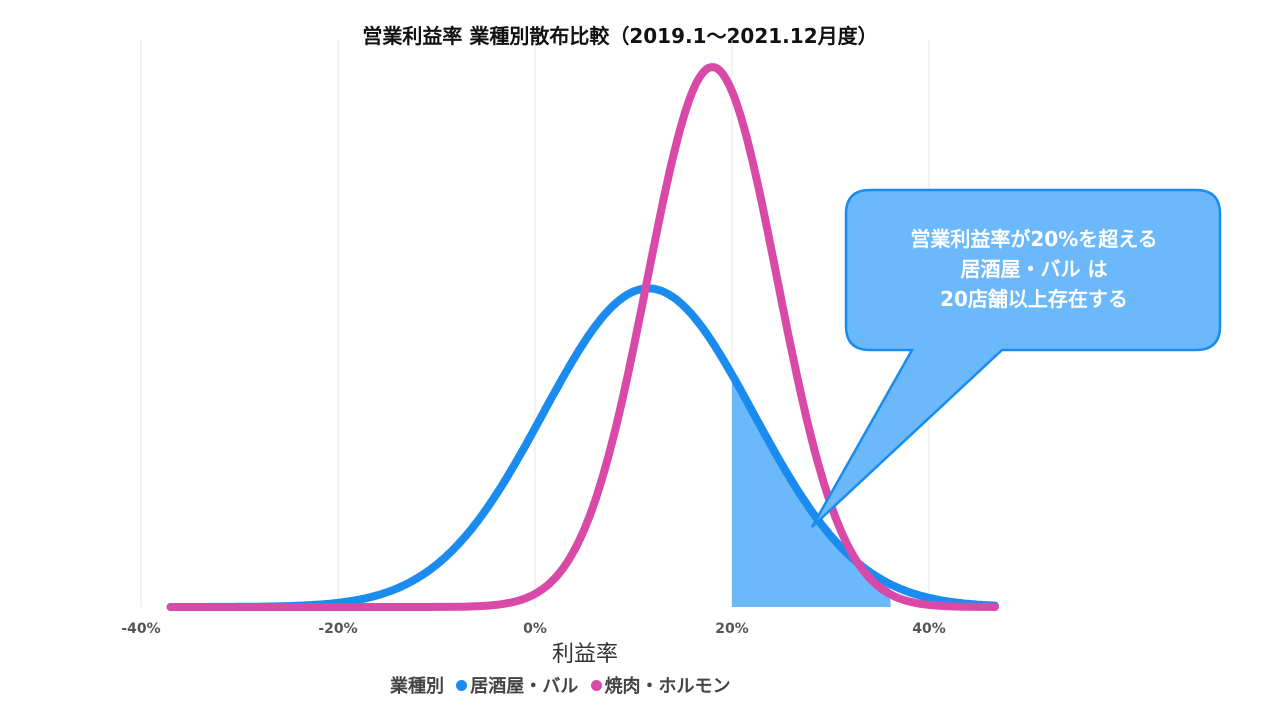  I want to click on x-axis-title: 利益率, so click(584, 654).